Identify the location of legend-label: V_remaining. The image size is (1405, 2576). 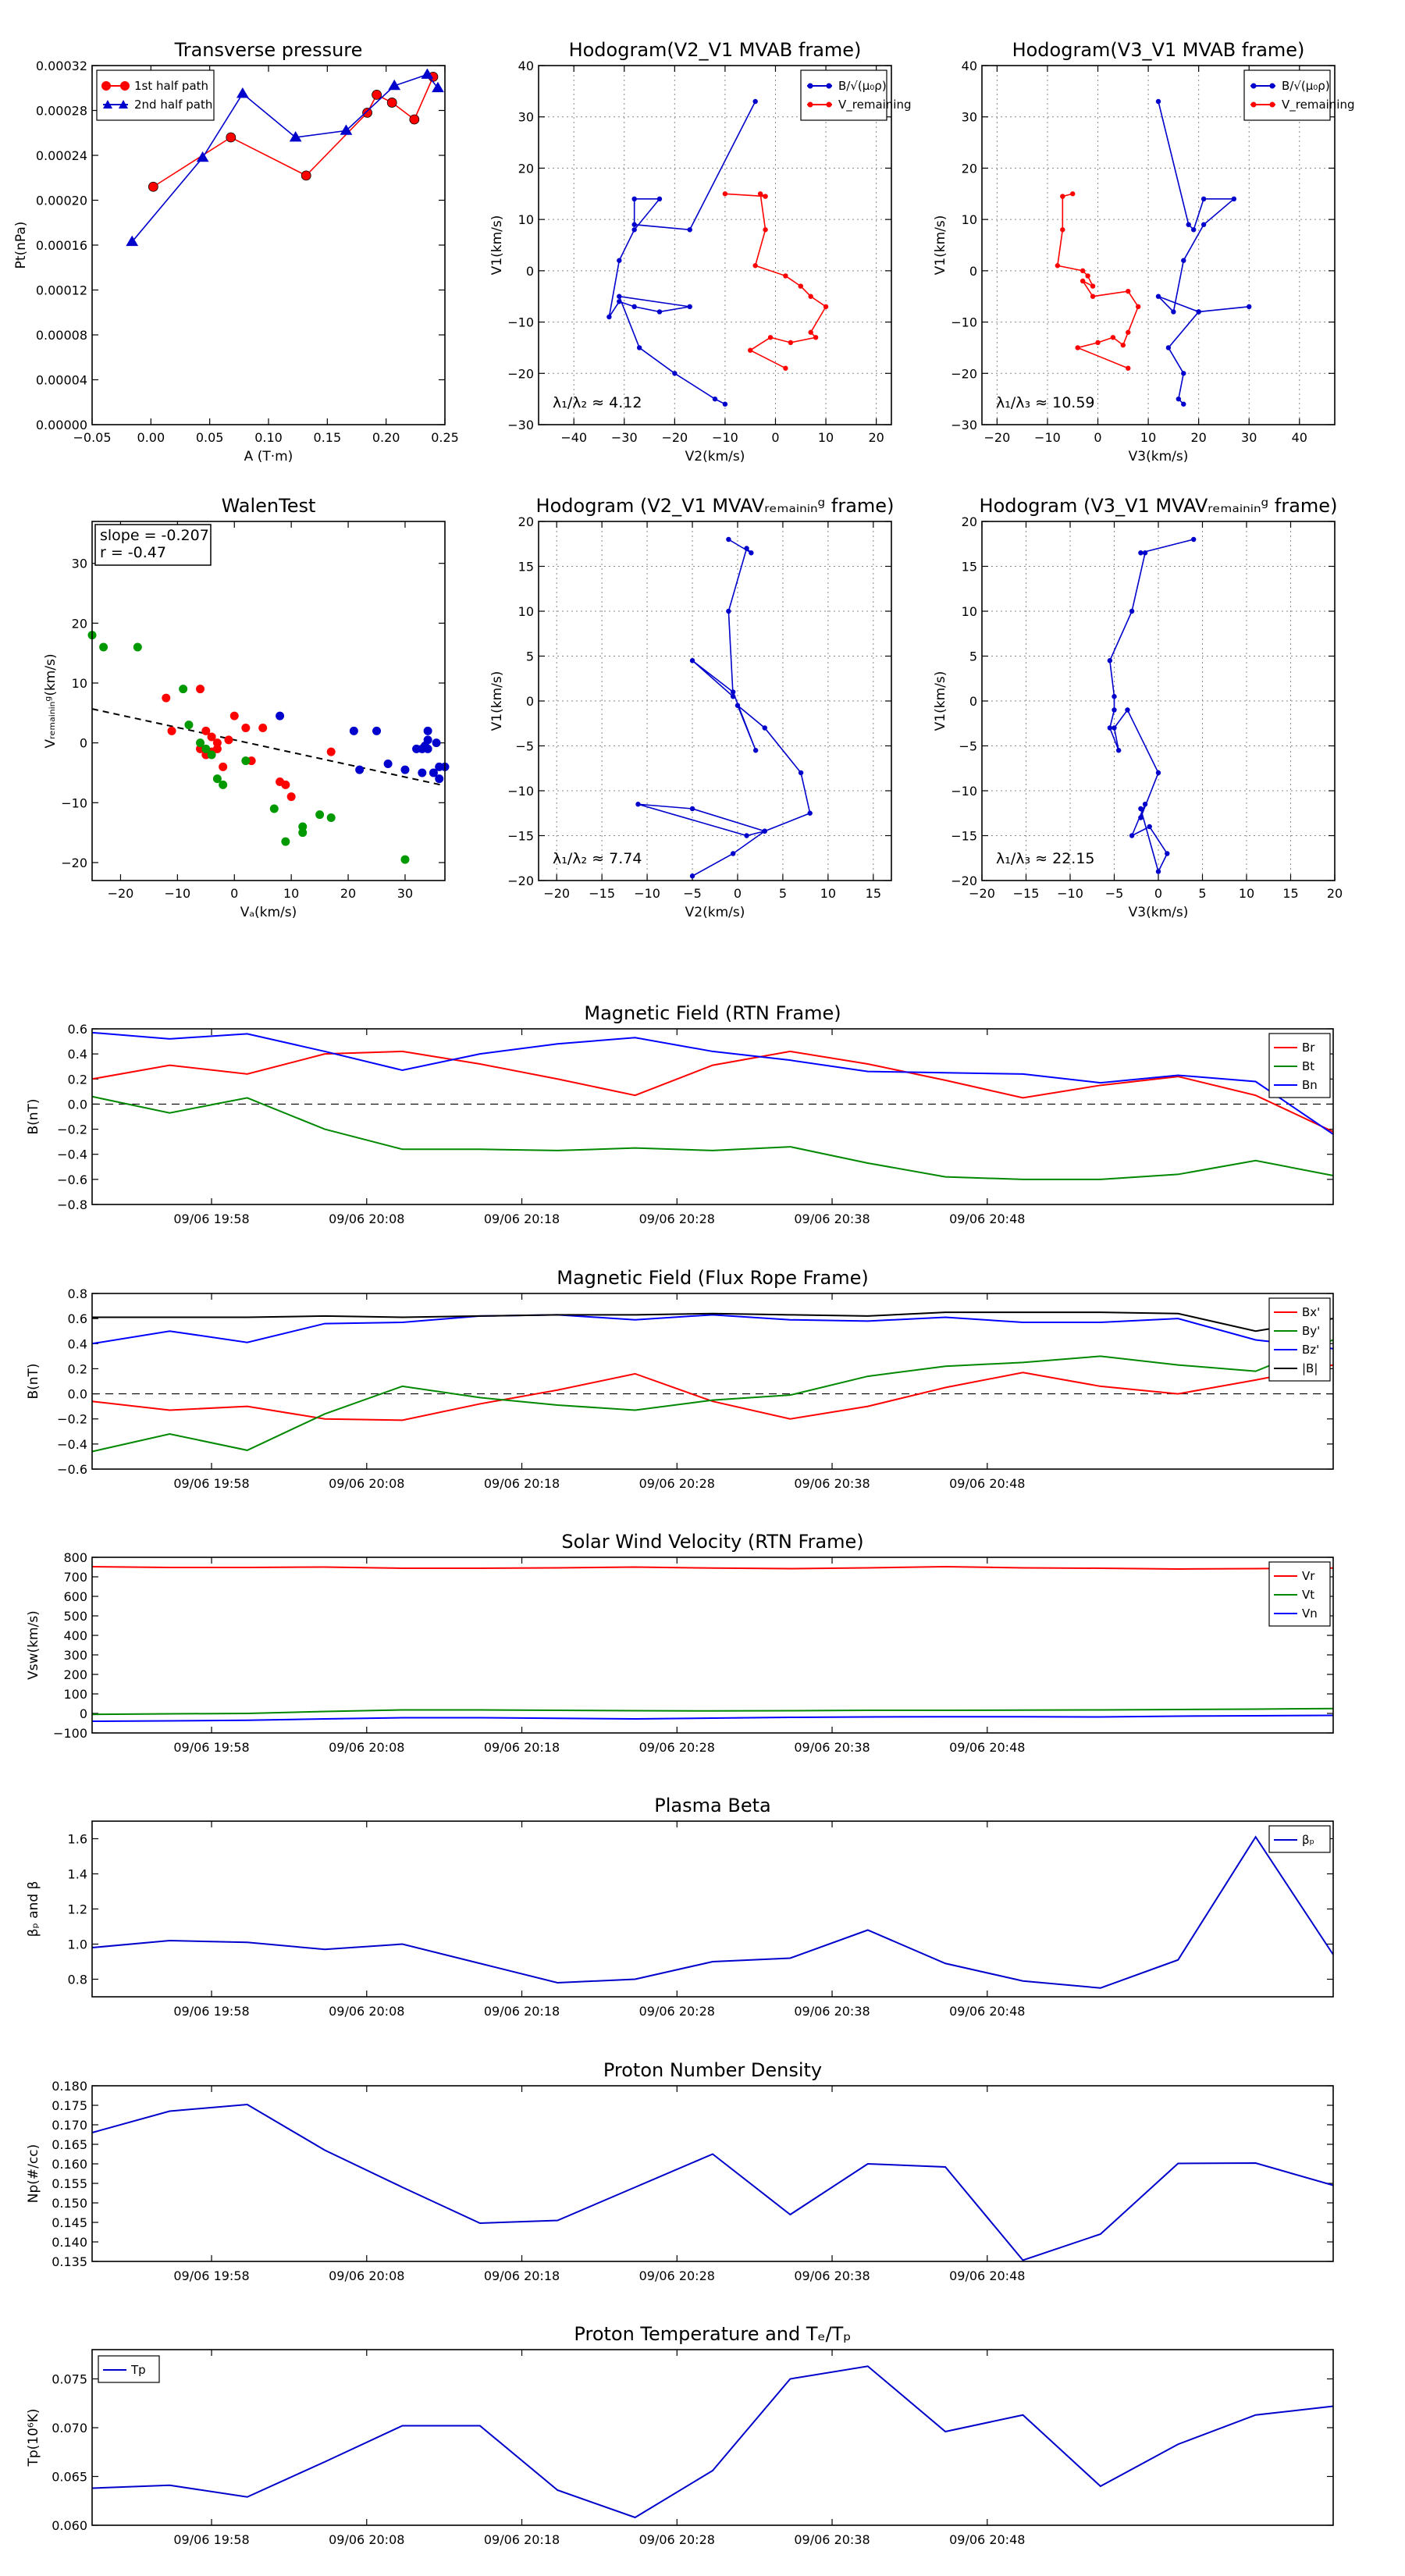
(1318, 105).